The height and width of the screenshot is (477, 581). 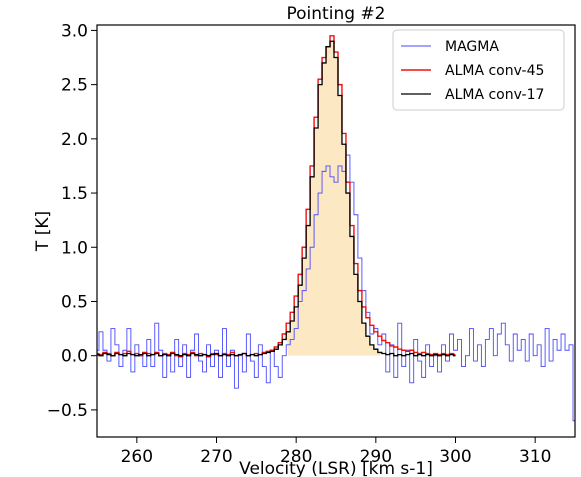 I want to click on y-tick-label: 1.0, so click(x=74, y=248).